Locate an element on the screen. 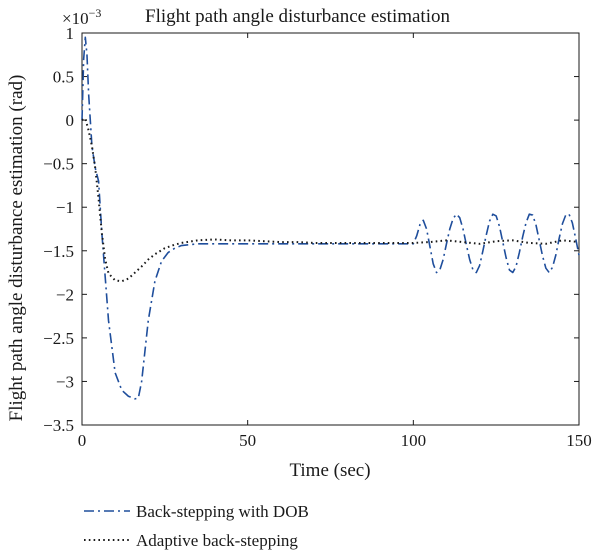 The width and height of the screenshot is (600, 556). x-tick-label: 0 is located at coordinates (82, 440).